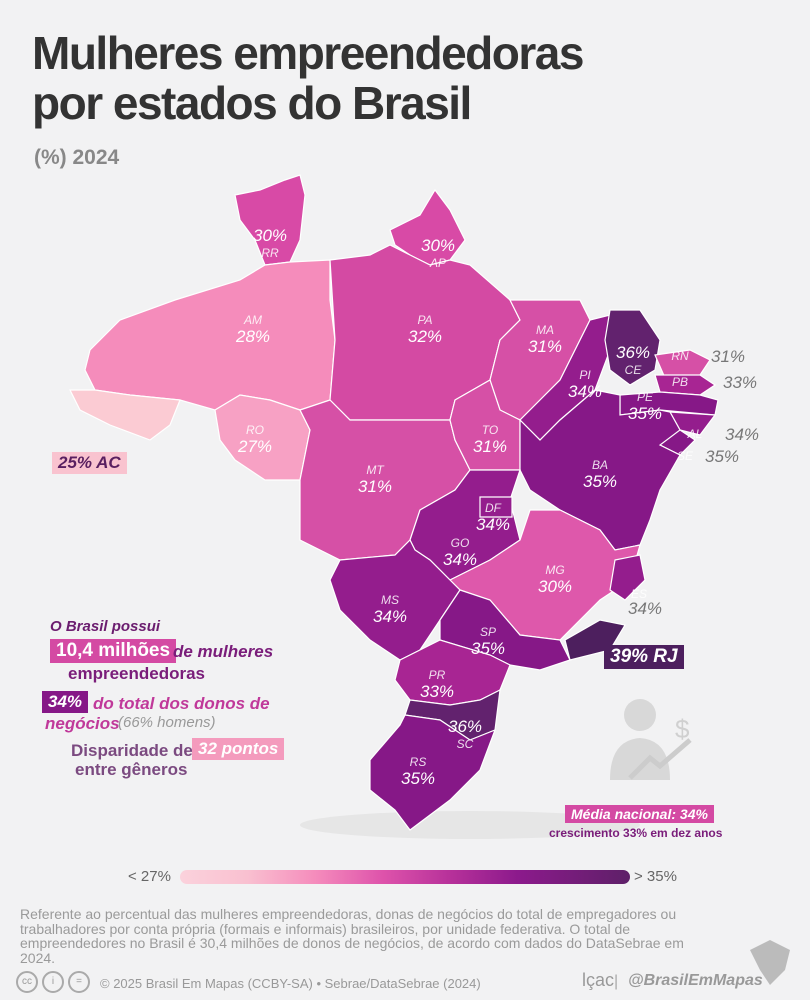 The height and width of the screenshot is (1000, 810). What do you see at coordinates (149, 876) in the screenshot?
I see `legend-min: < 27%` at bounding box center [149, 876].